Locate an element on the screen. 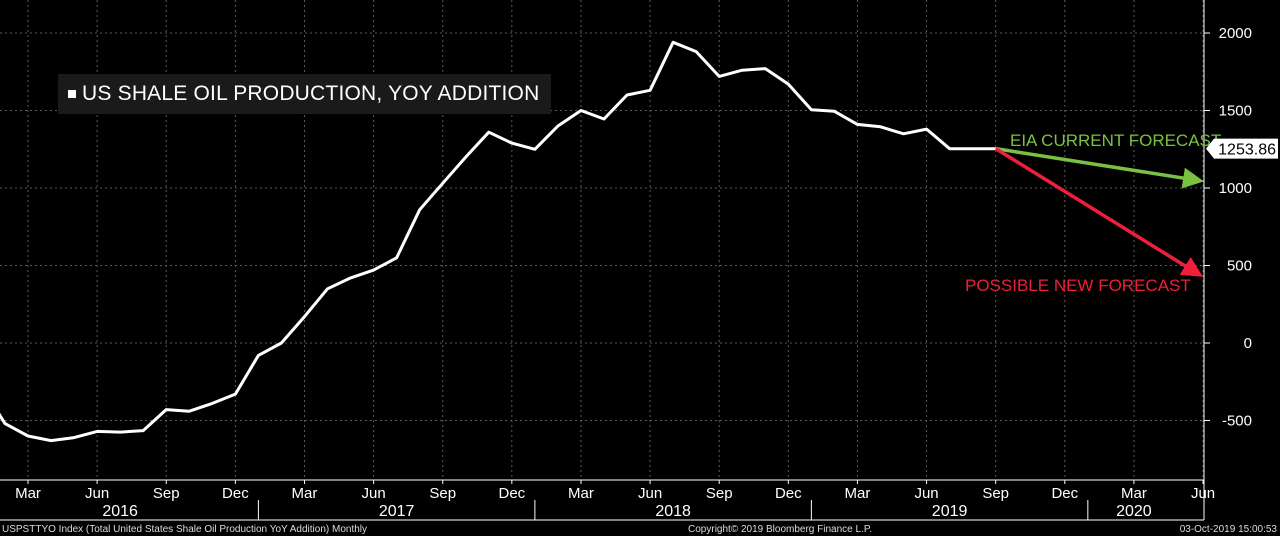 Image resolution: width=1280 pixels, height=536 pixels. footer-timestamp: 03-Oct-2019 15:00:53 is located at coordinates (1229, 529).